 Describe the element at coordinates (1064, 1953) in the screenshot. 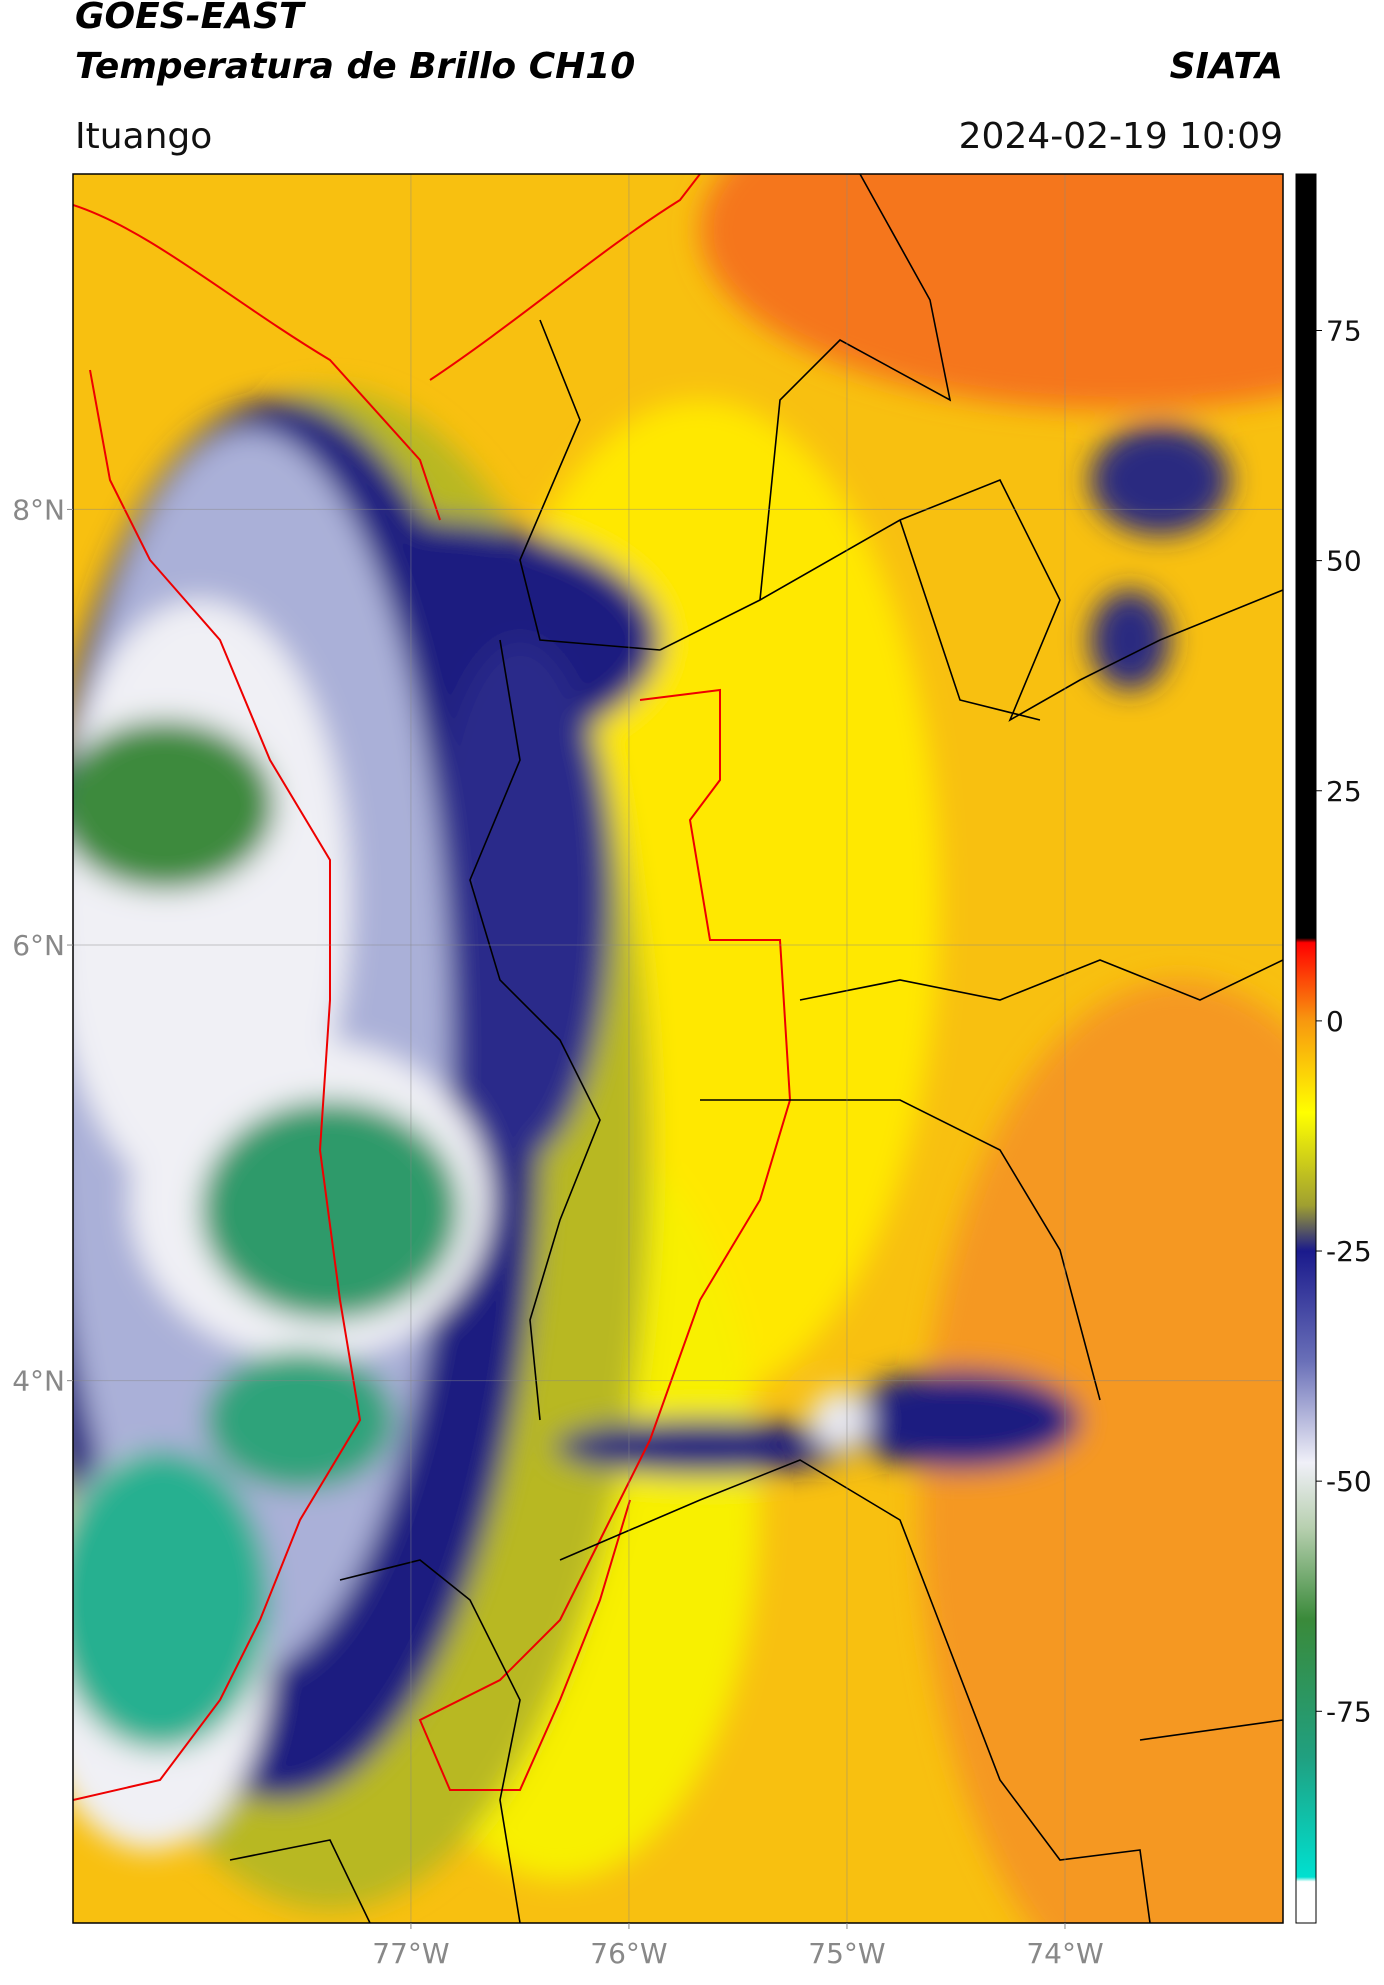

I see `x-tick-label: 74°W` at that location.